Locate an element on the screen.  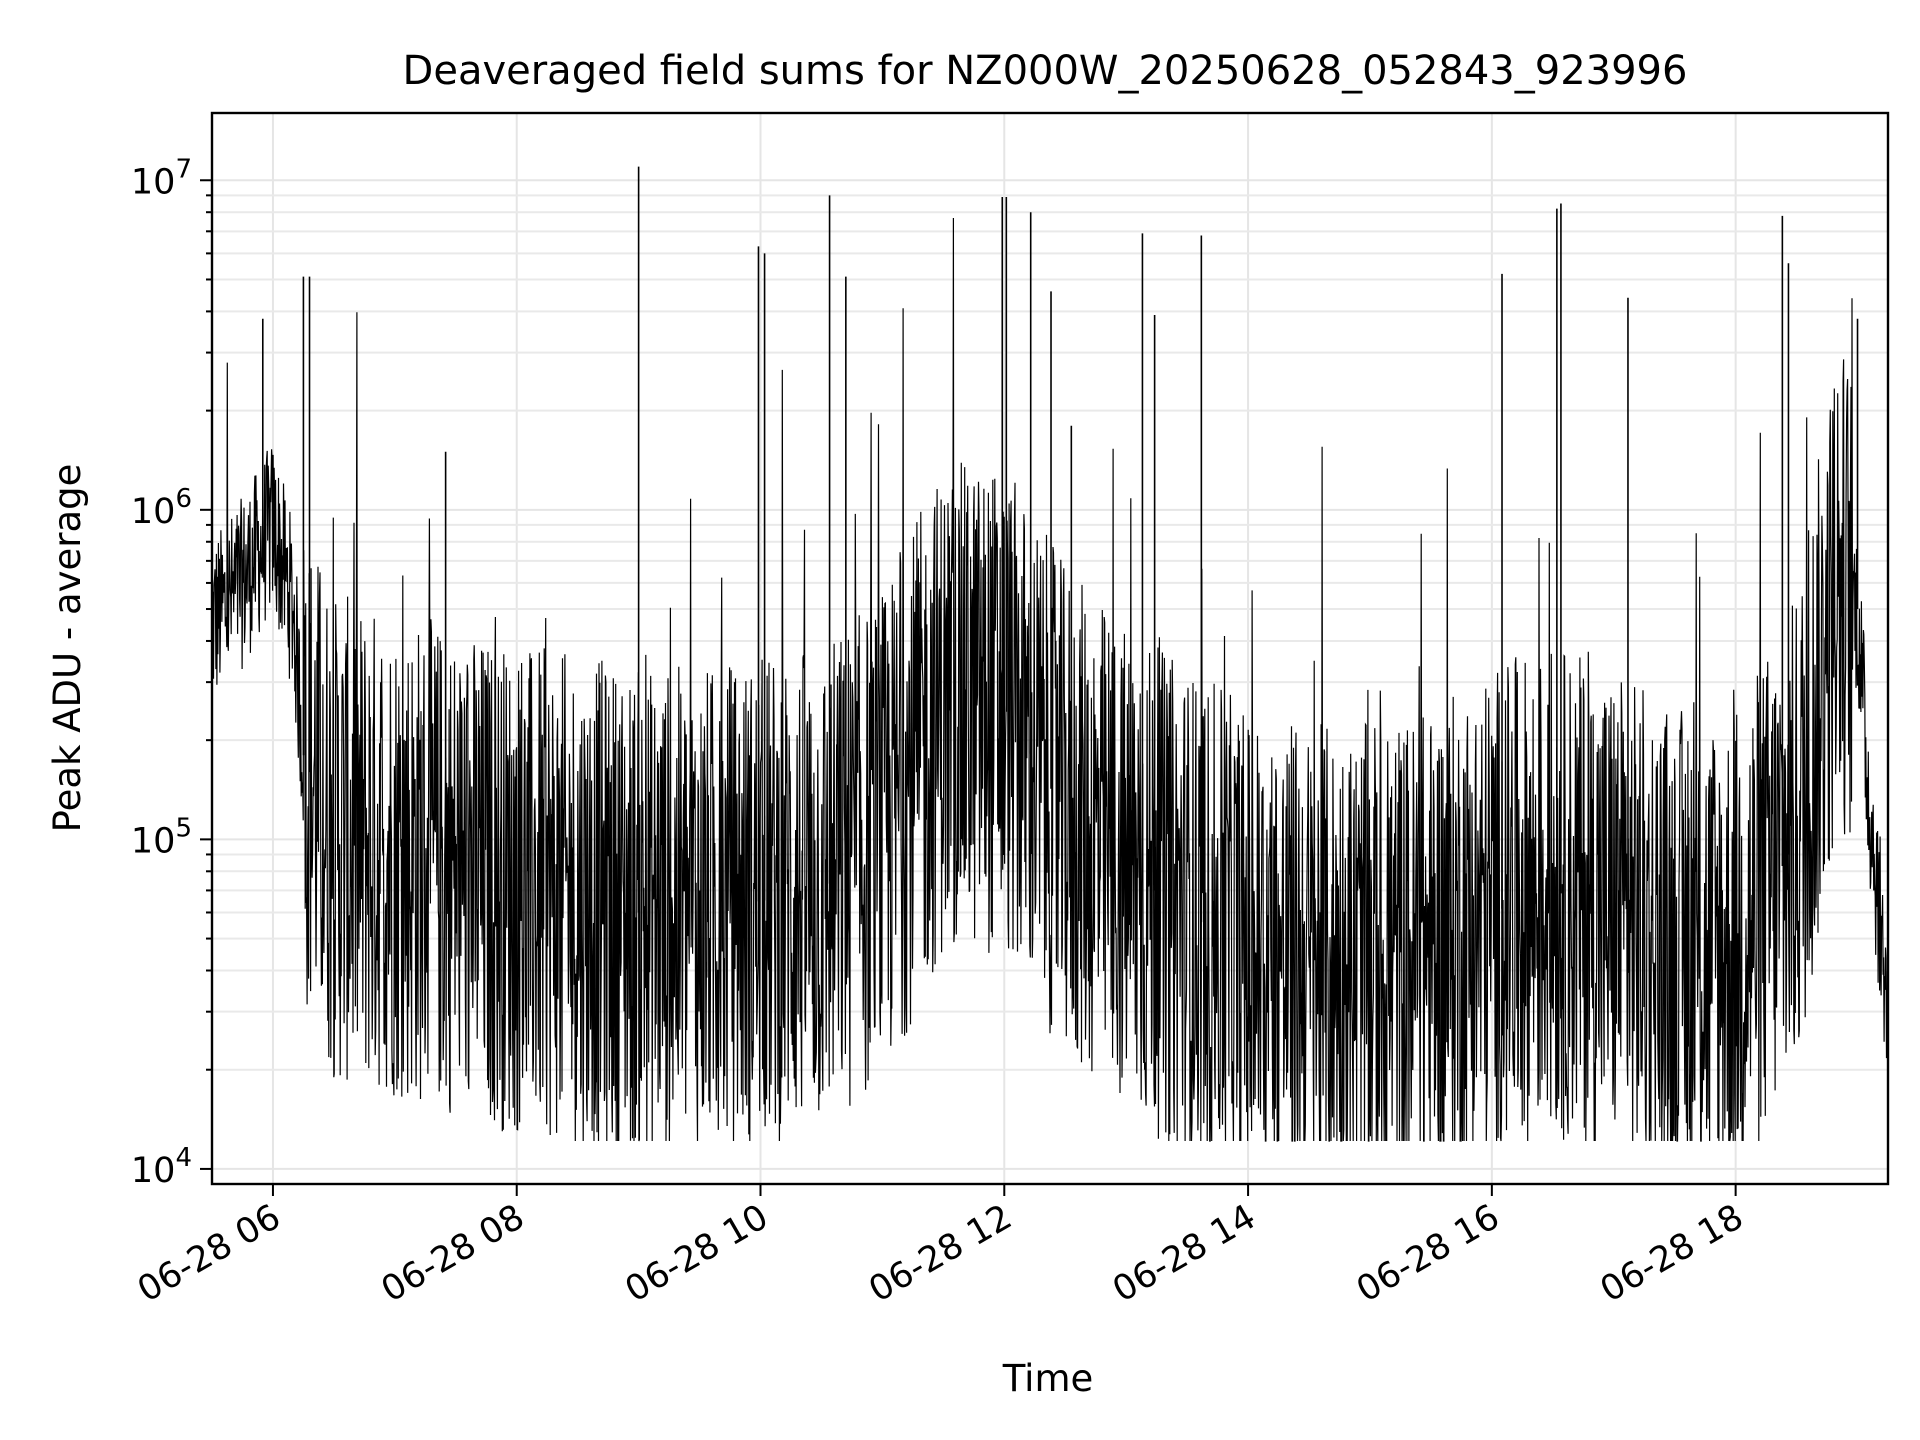
x-axis-label: Time is located at coordinates (1048, 1378).